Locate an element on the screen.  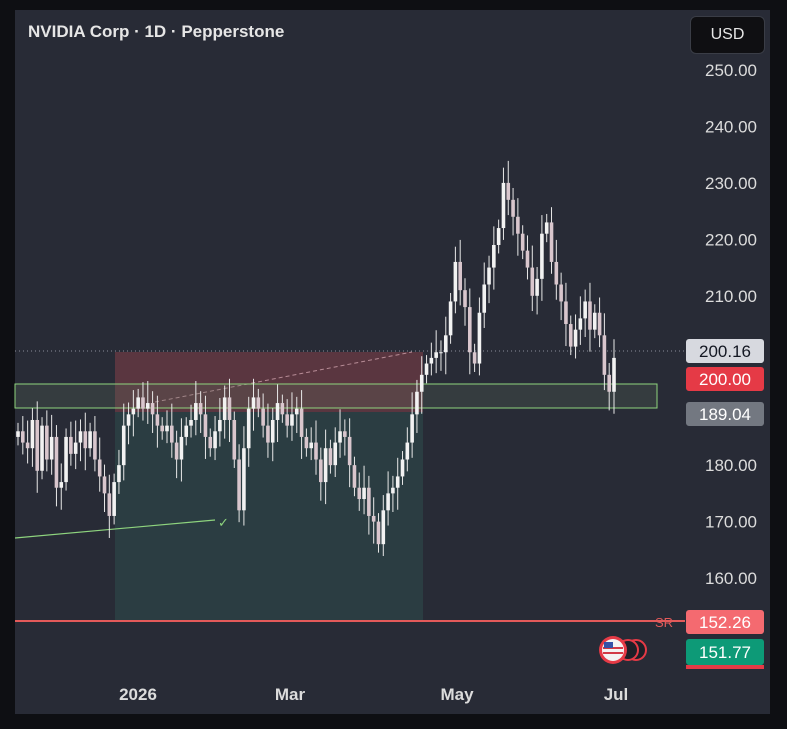
dashed-trendline is located at coordinates (283, 377).